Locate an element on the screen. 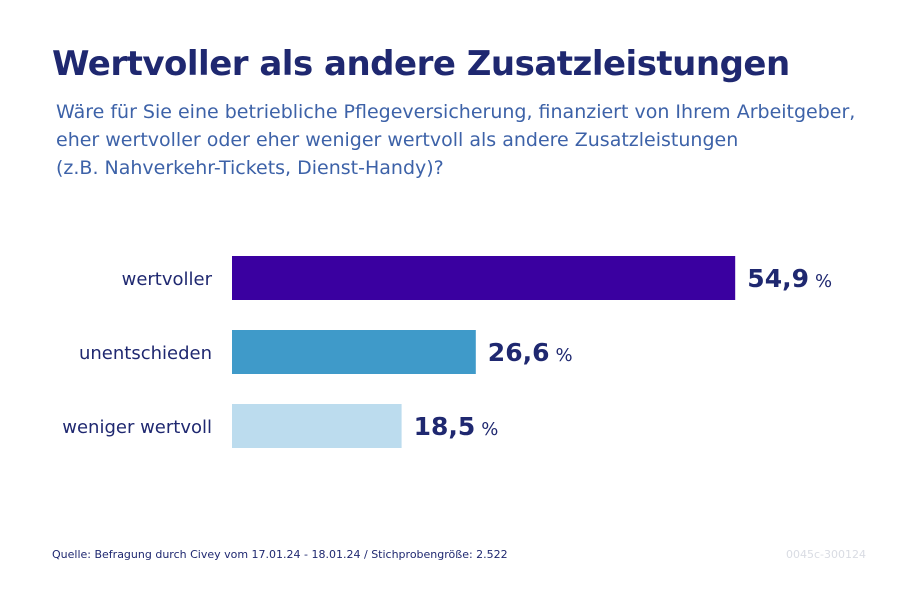  value-label: 54,9% is located at coordinates (789, 278).